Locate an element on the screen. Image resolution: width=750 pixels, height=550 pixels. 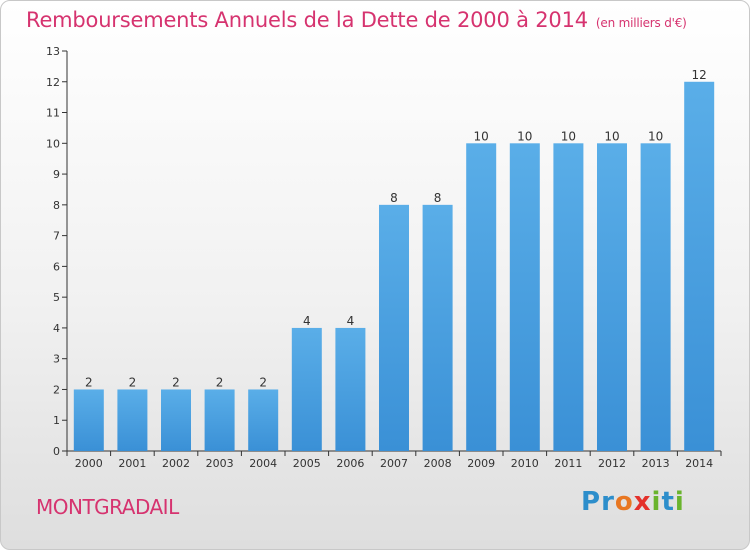
x-tick-label: 2009 is located at coordinates (481, 463).